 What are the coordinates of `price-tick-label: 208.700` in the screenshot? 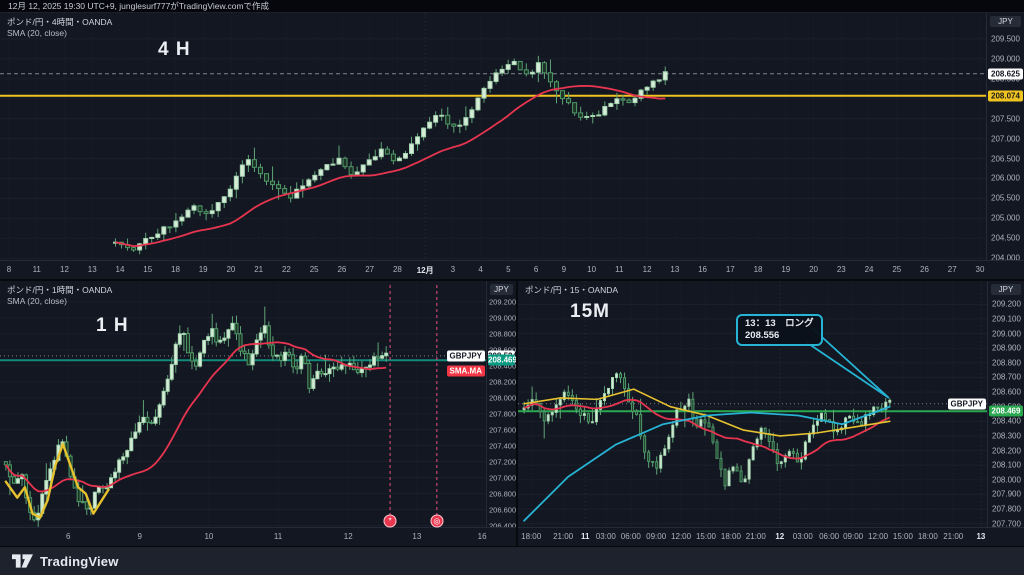 It's located at (1006, 377).